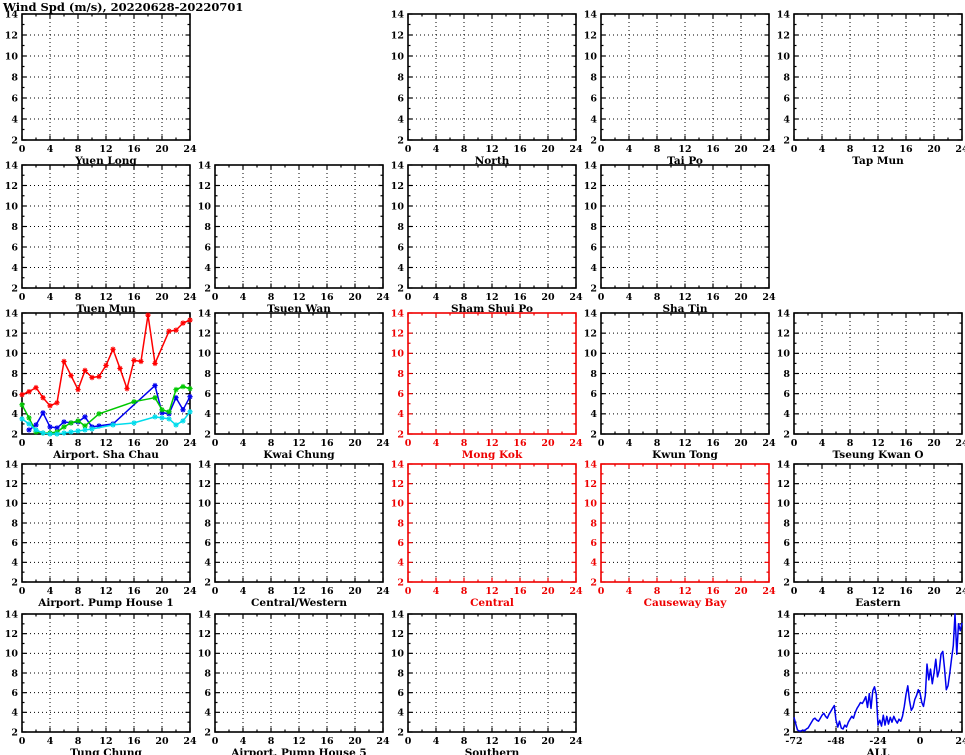 The width and height of the screenshot is (965, 755). What do you see at coordinates (190, 149) in the screenshot?
I see `x-tick-label: 24` at bounding box center [190, 149].